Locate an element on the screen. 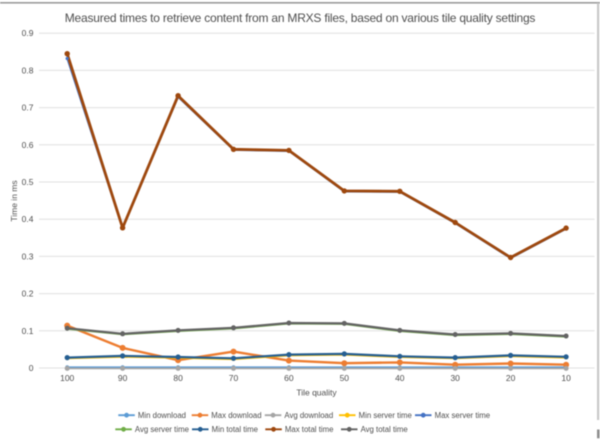  svg-text: 0.7 is located at coordinates (28, 108).